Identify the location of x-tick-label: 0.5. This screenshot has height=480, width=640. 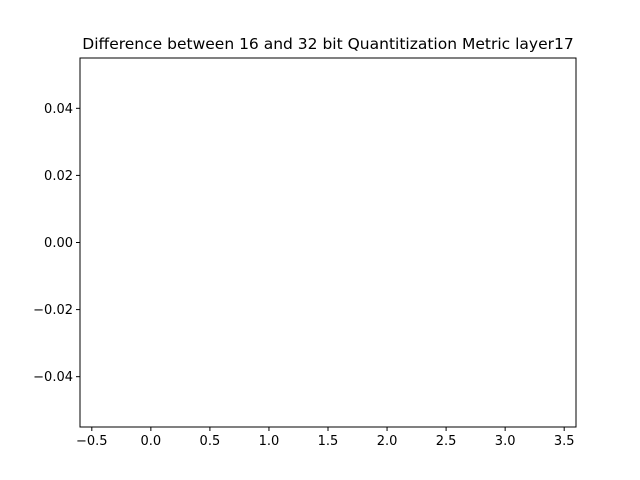
(210, 441).